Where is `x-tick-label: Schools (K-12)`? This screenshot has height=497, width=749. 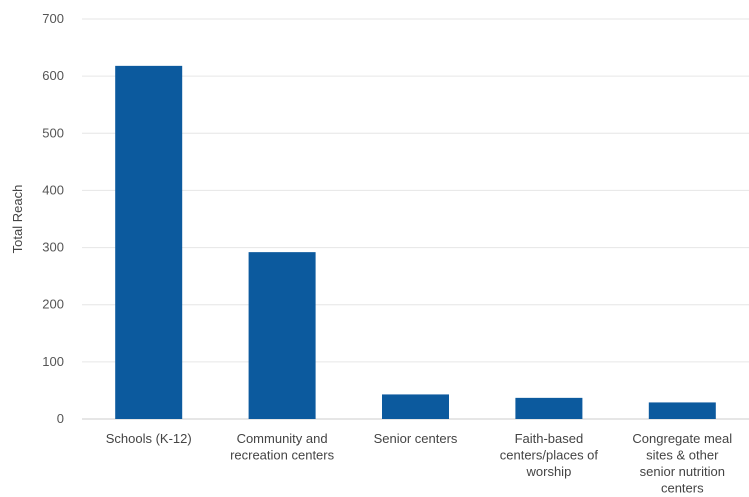
x-tick-label: Schools (K-12) is located at coordinates (149, 438).